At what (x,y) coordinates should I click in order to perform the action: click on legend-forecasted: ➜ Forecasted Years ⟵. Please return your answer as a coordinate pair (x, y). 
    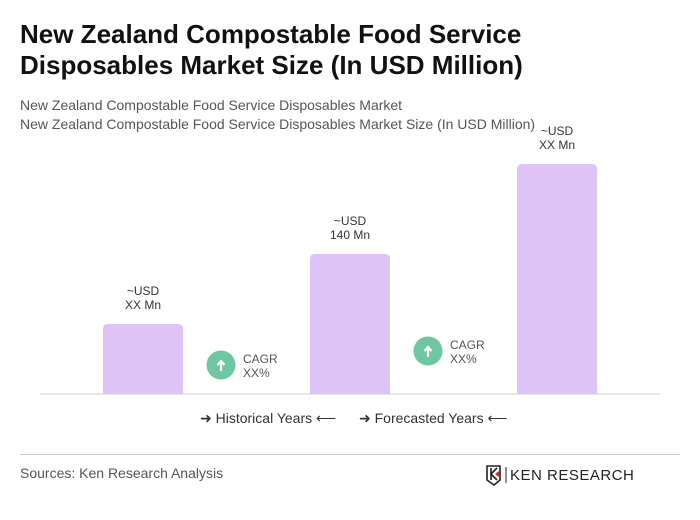
    Looking at the image, I should click on (433, 418).